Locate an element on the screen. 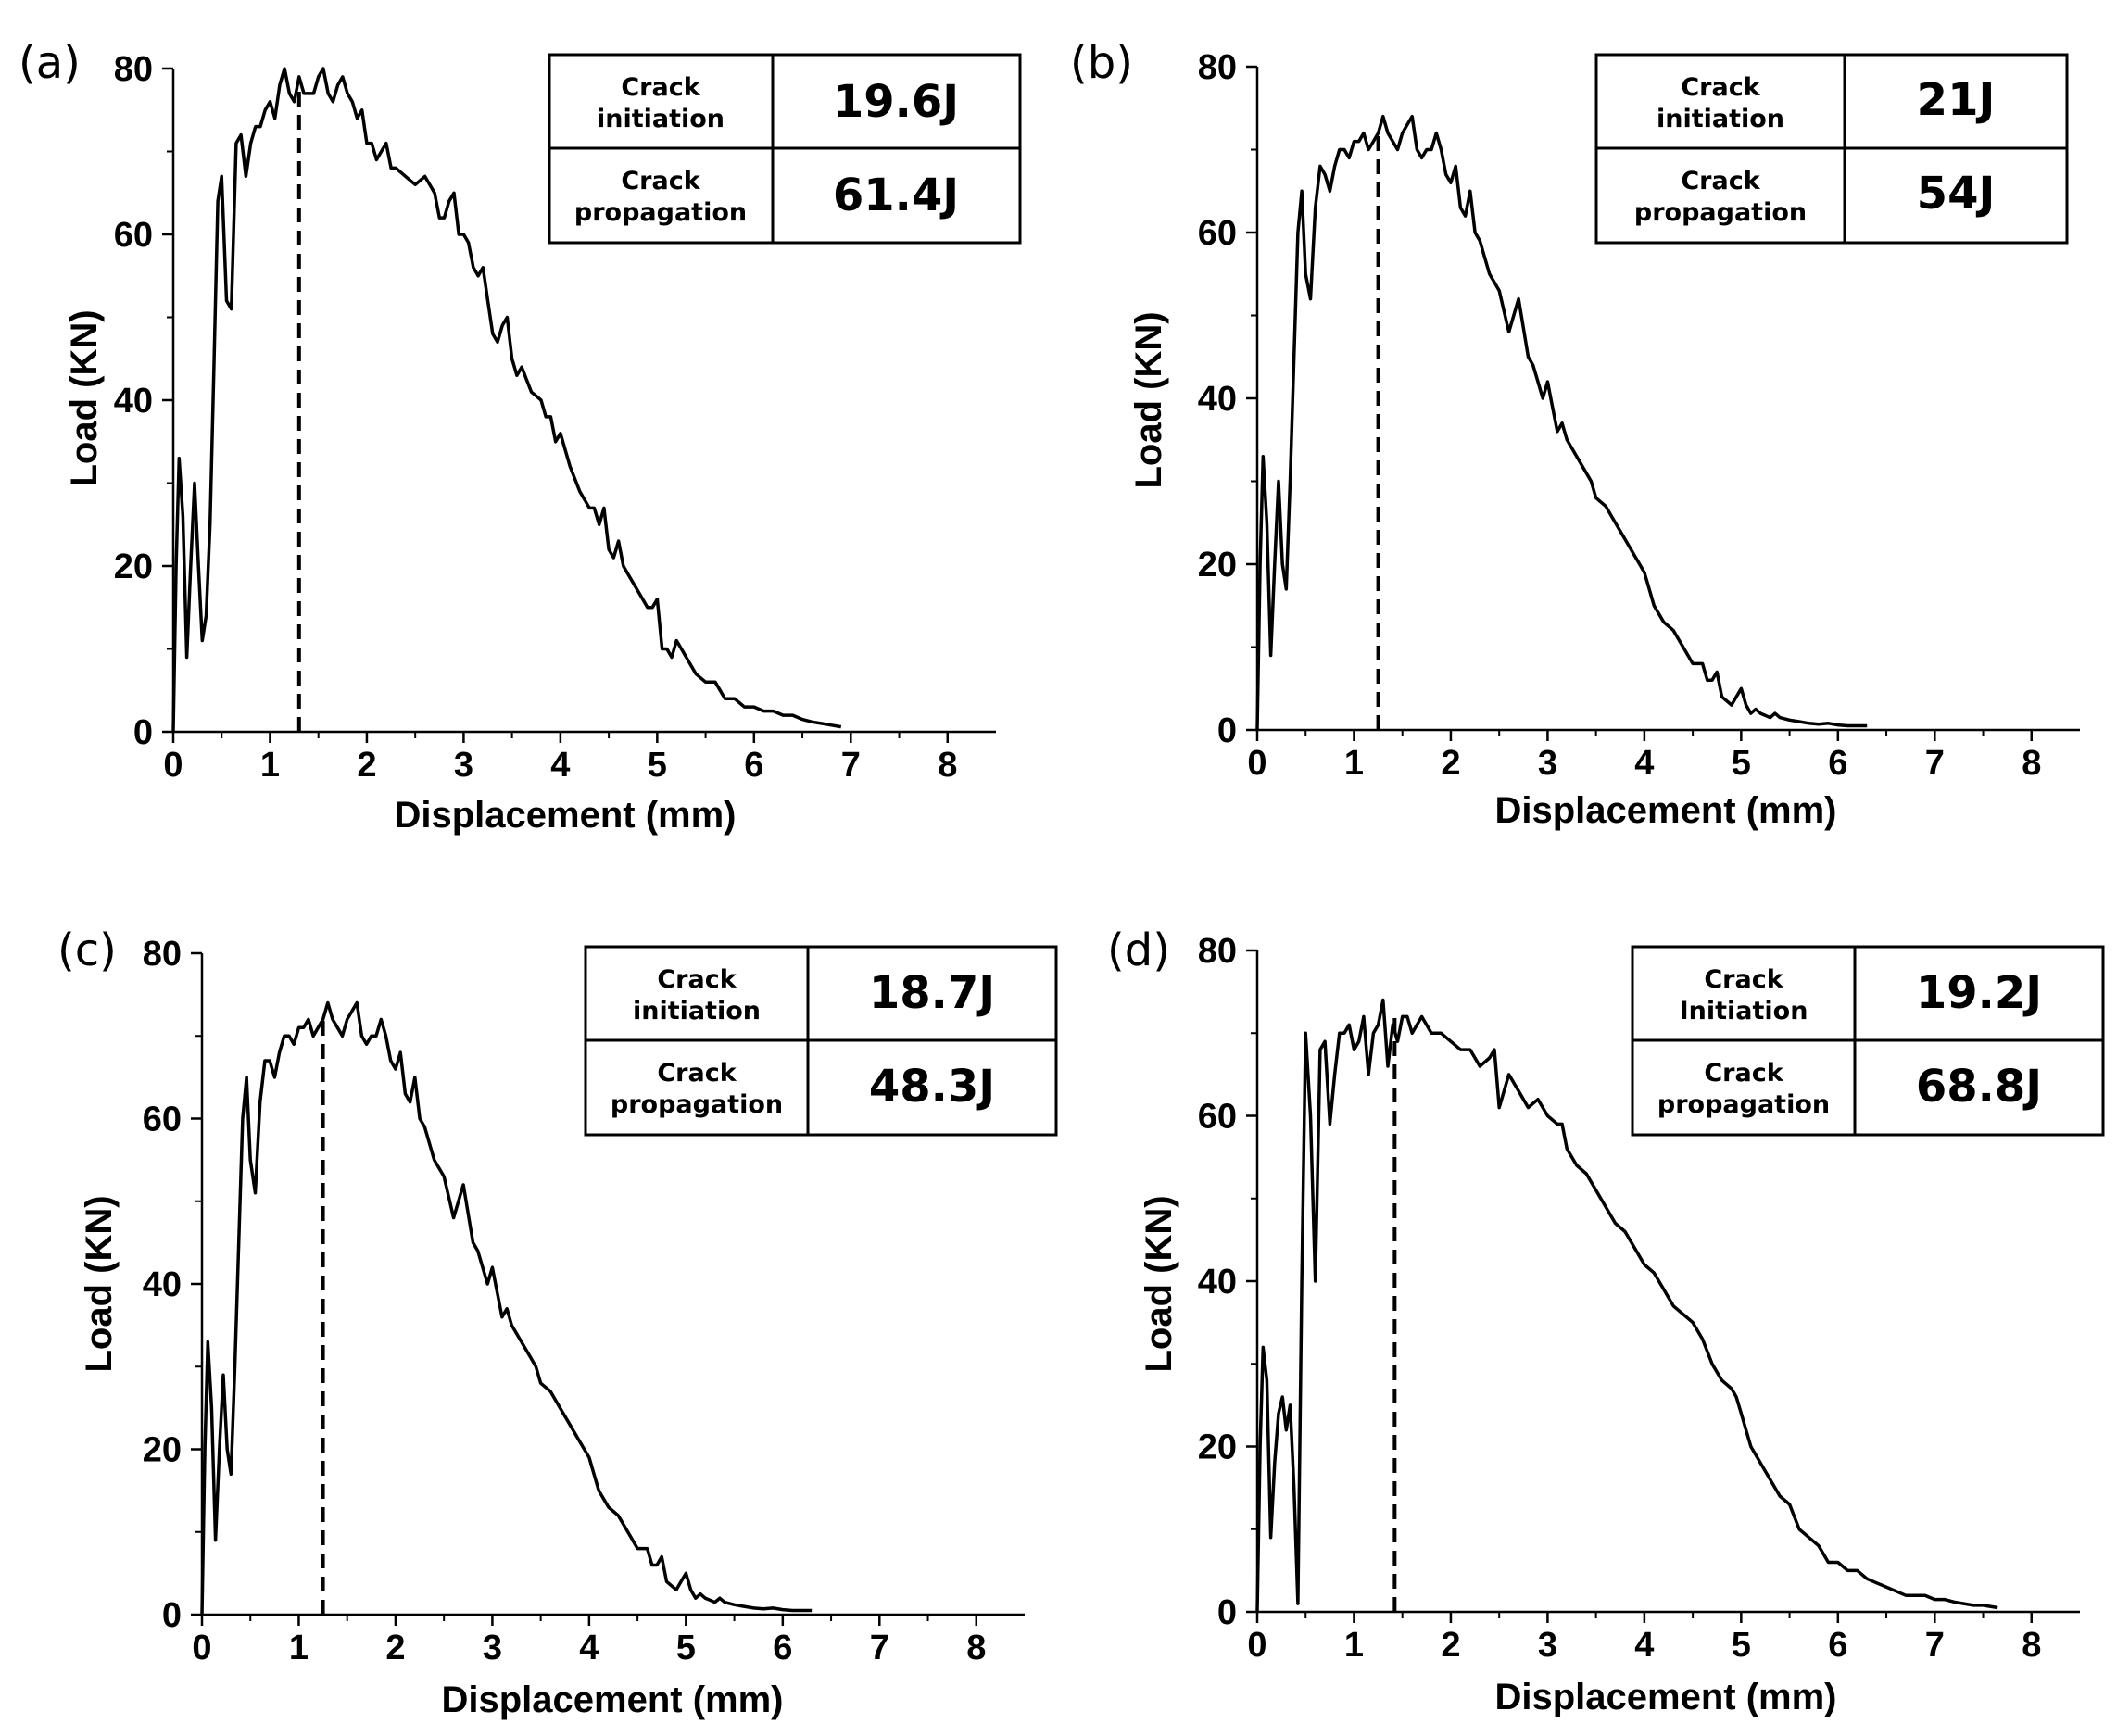 This screenshot has height=1736, width=2117. crack-initiation-value: 18.7J is located at coordinates (932, 993).